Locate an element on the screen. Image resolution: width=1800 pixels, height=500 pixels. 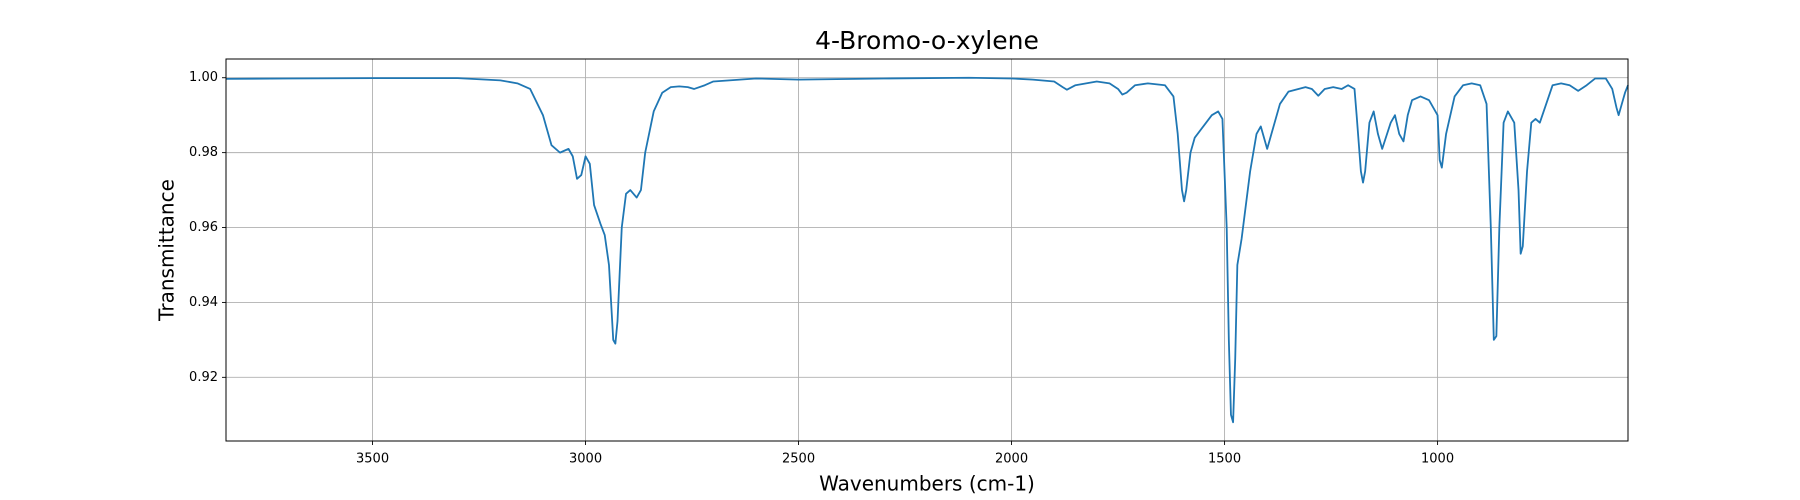
y-tick-label: 1.00 is located at coordinates (203, 77).